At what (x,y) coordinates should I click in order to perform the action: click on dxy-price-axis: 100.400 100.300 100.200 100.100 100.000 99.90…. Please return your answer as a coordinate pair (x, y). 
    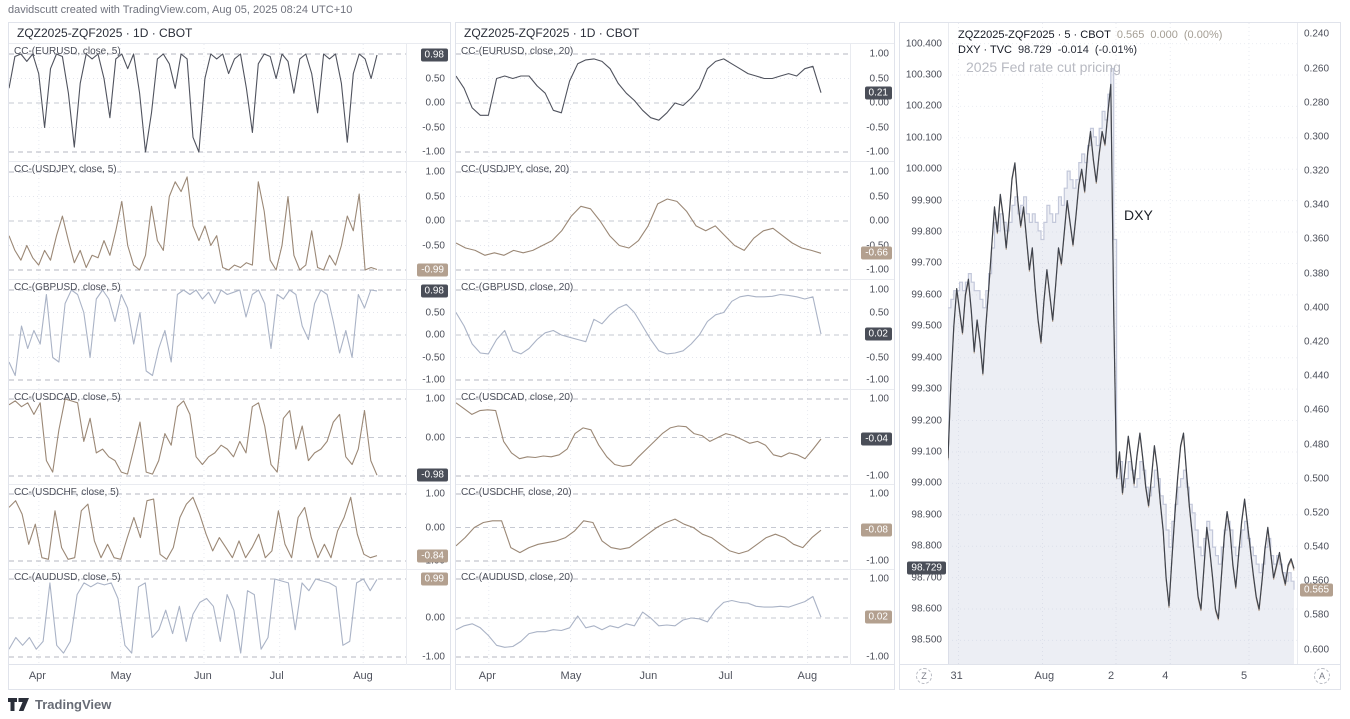
    Looking at the image, I should click on (924, 344).